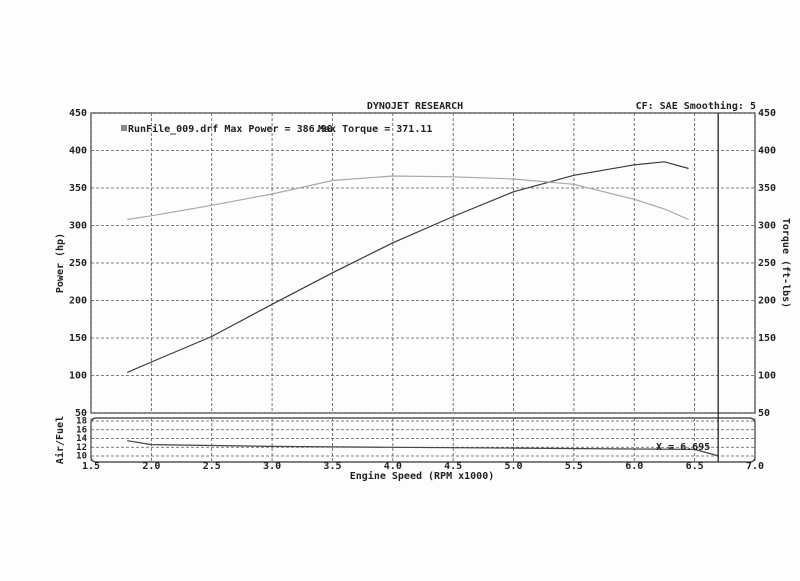 The width and height of the screenshot is (800, 581). I want to click on y-tick-label: 100, so click(78, 376).